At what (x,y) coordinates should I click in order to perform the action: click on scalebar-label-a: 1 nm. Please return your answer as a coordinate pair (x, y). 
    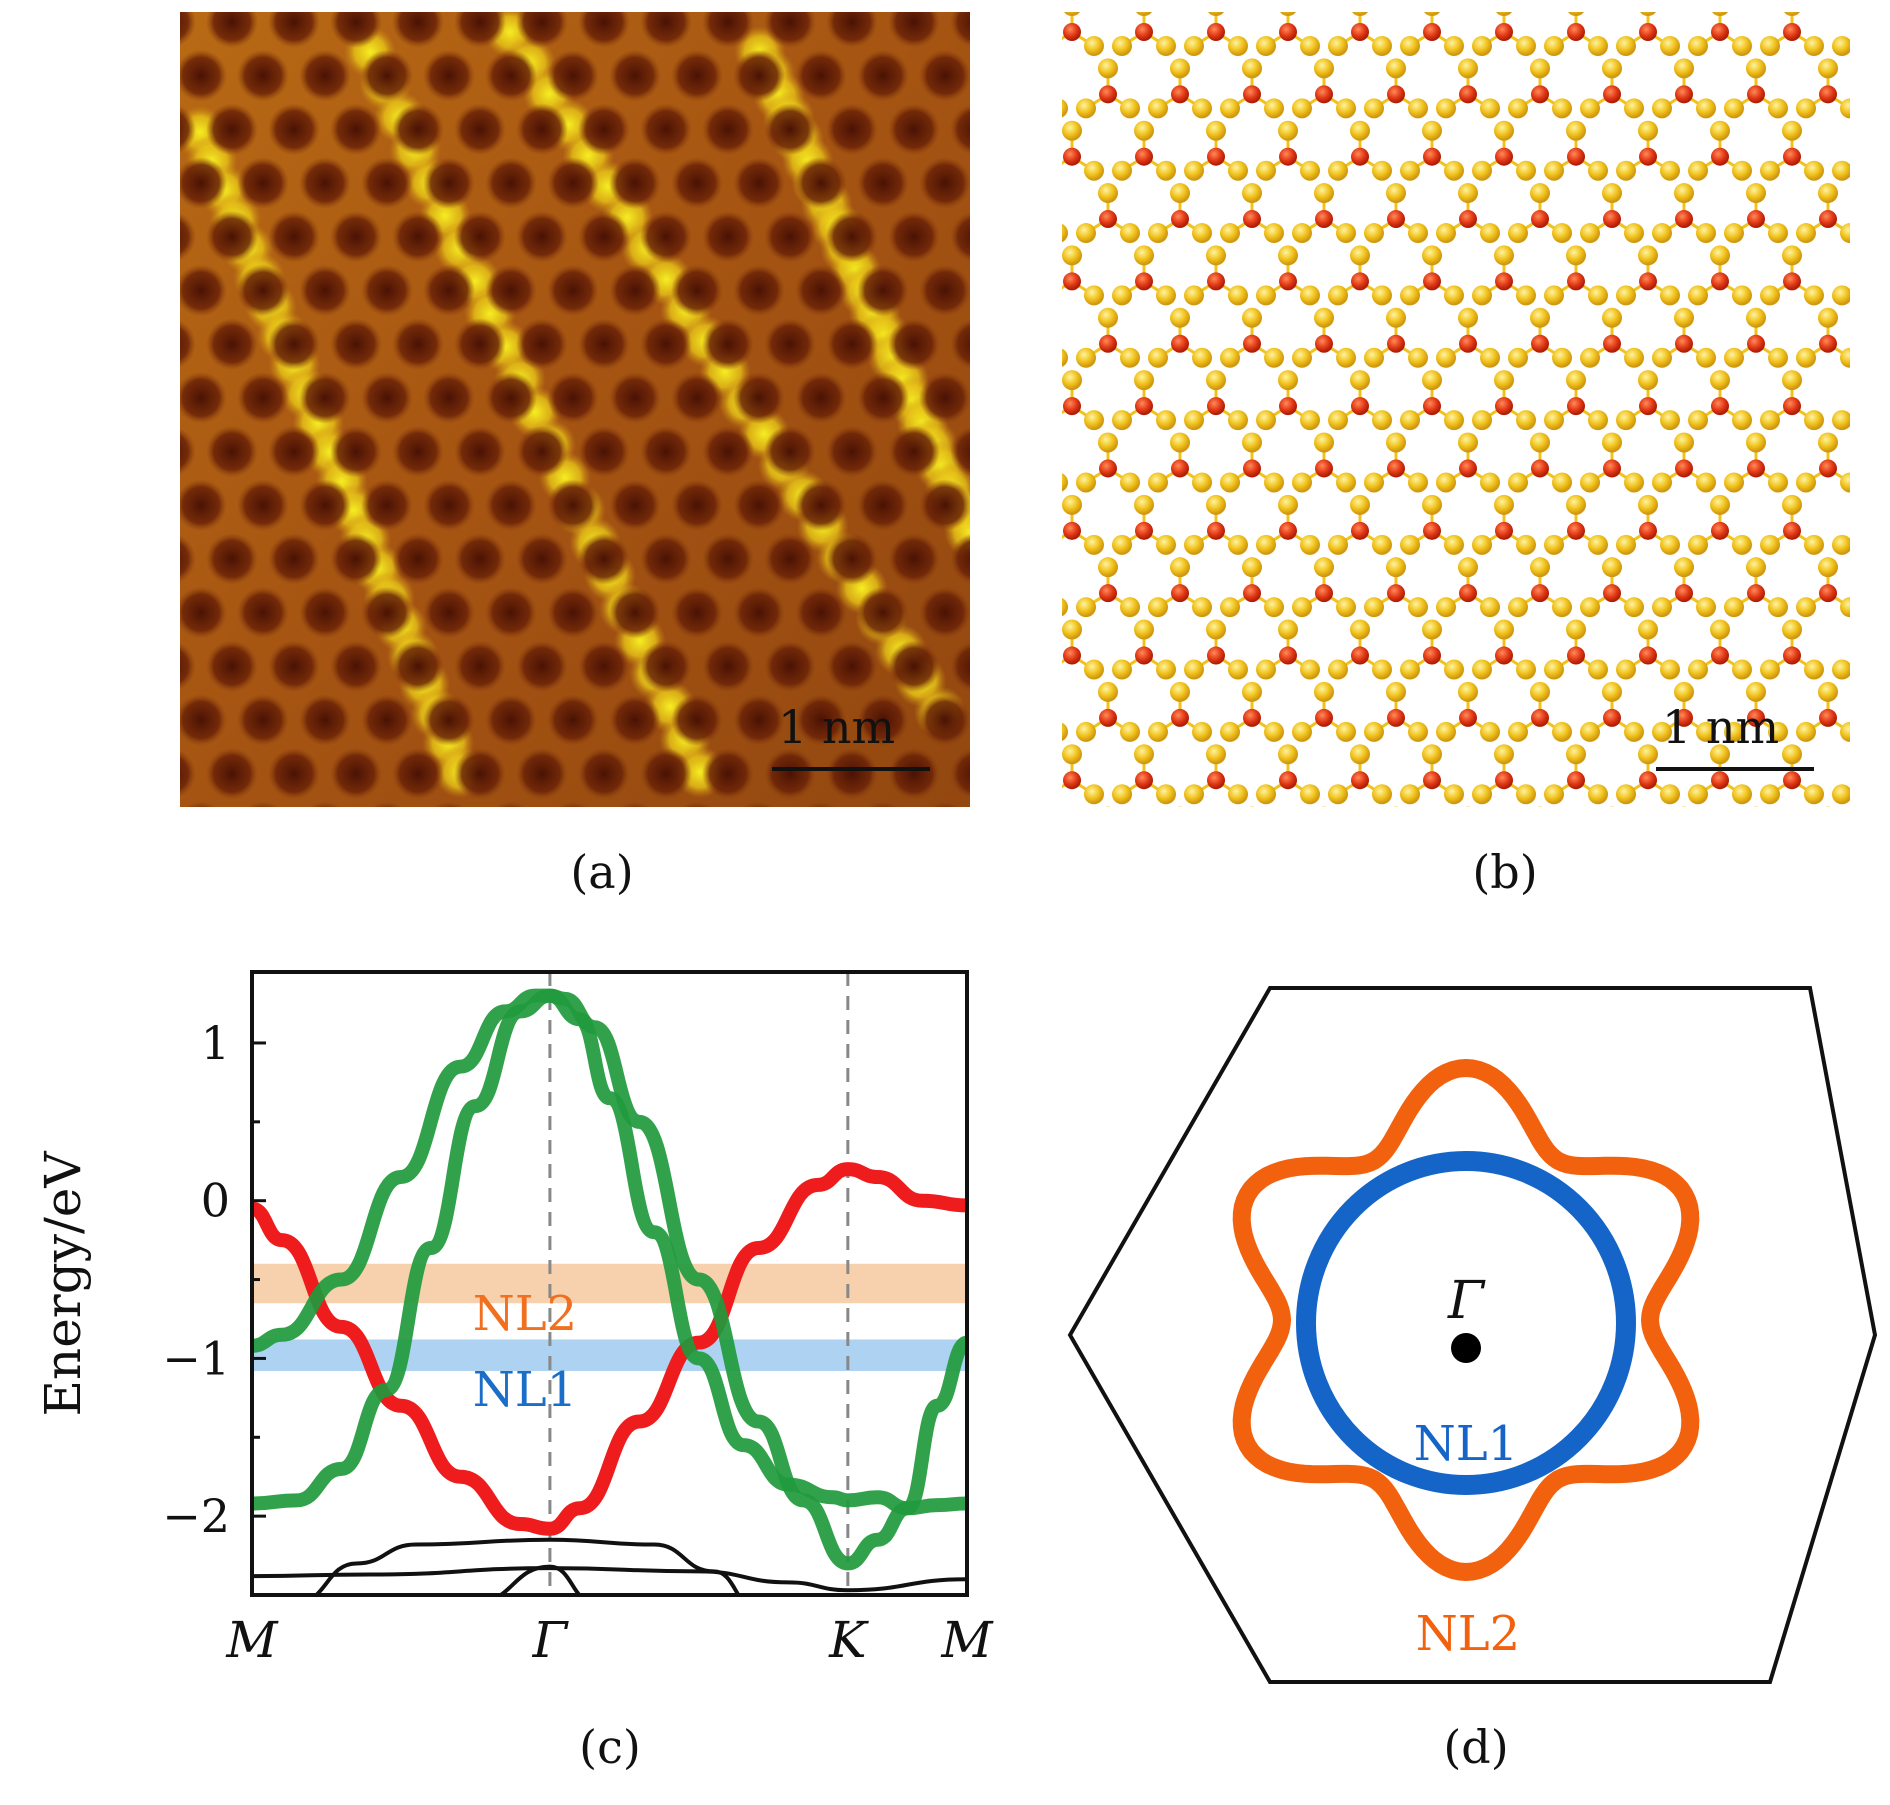
    Looking at the image, I should click on (837, 727).